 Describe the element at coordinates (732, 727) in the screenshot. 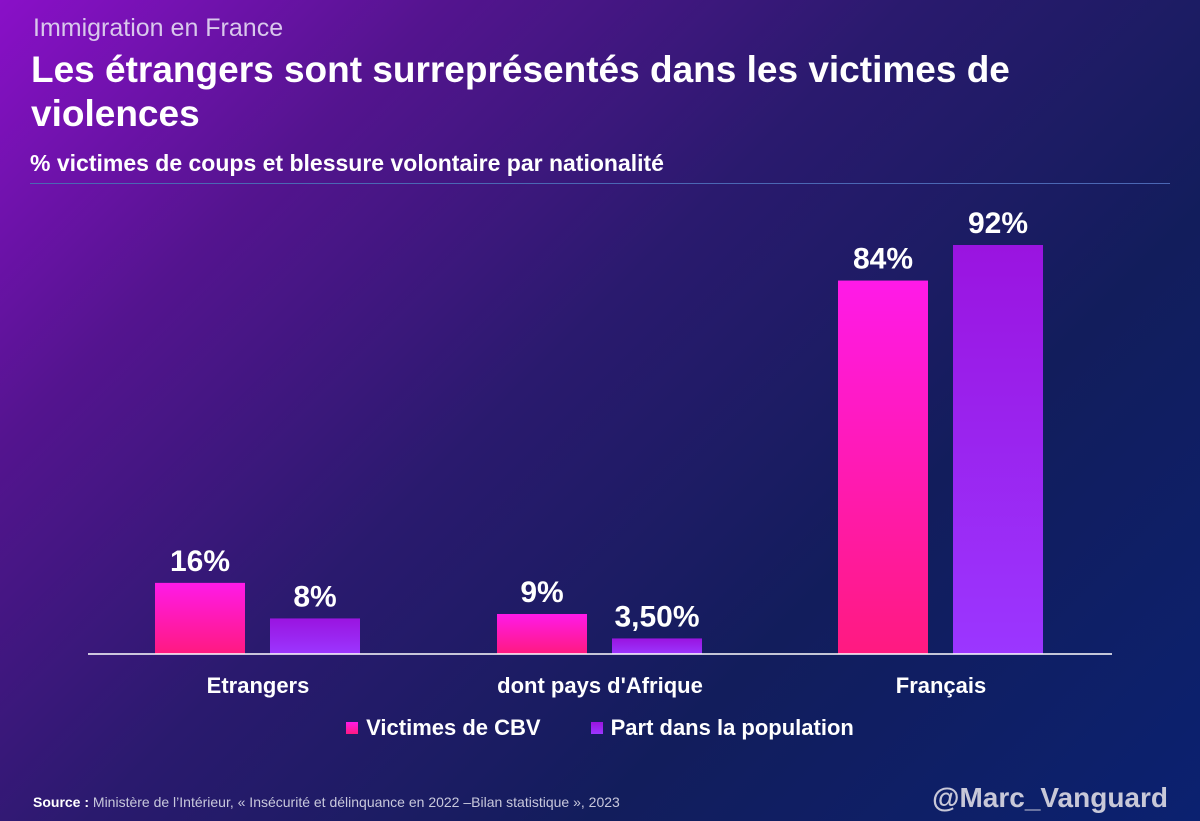

I see `legend-label-population: Part dans la population` at that location.